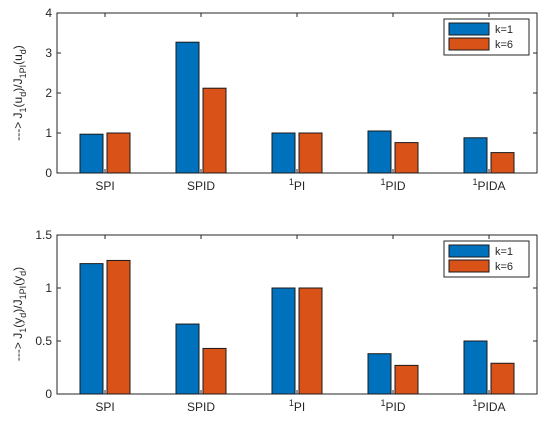  What do you see at coordinates (48, 13) in the screenshot?
I see `top-y-tick-label: 4` at bounding box center [48, 13].